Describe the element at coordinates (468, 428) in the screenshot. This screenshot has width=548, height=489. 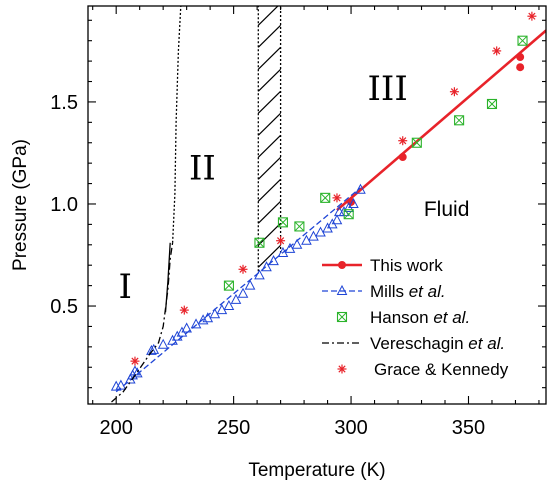
I see `x-tick-label: 350` at that location.